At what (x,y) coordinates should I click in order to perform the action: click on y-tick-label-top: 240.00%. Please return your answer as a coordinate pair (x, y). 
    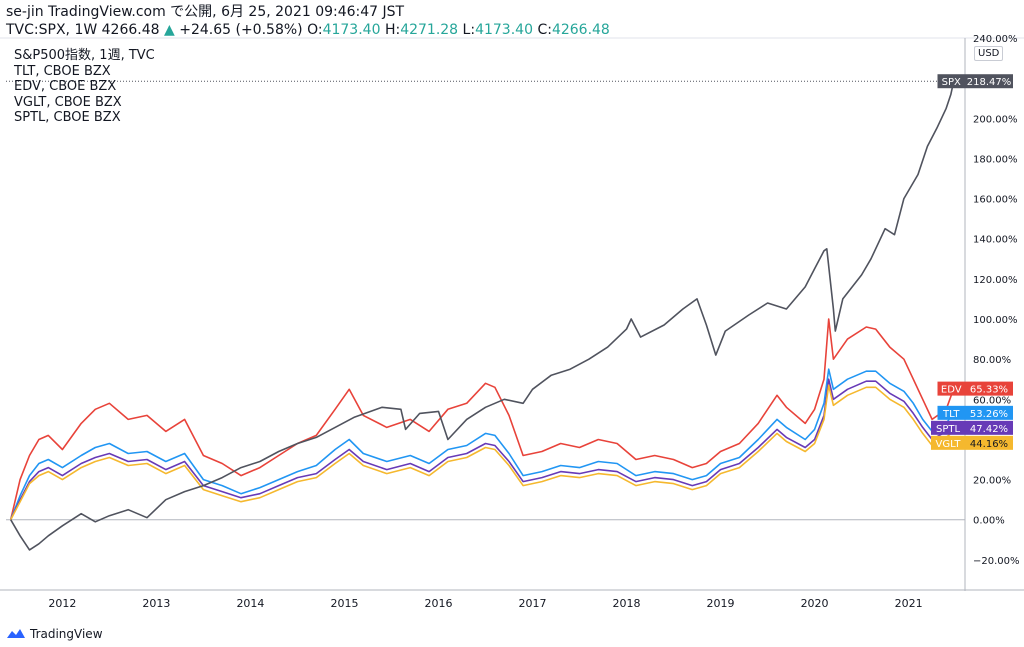
    Looking at the image, I should click on (995, 39).